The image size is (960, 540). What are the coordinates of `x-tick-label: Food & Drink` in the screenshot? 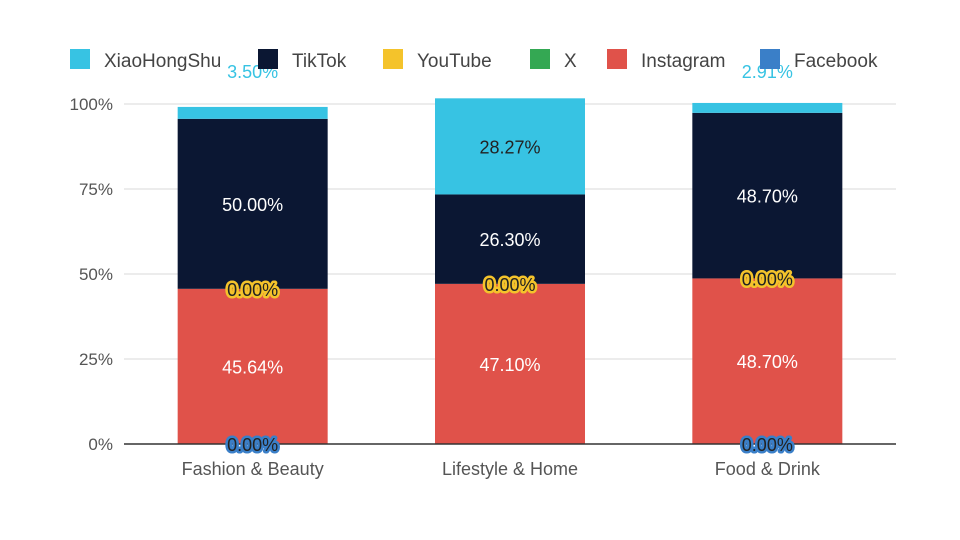 It's located at (768, 469).